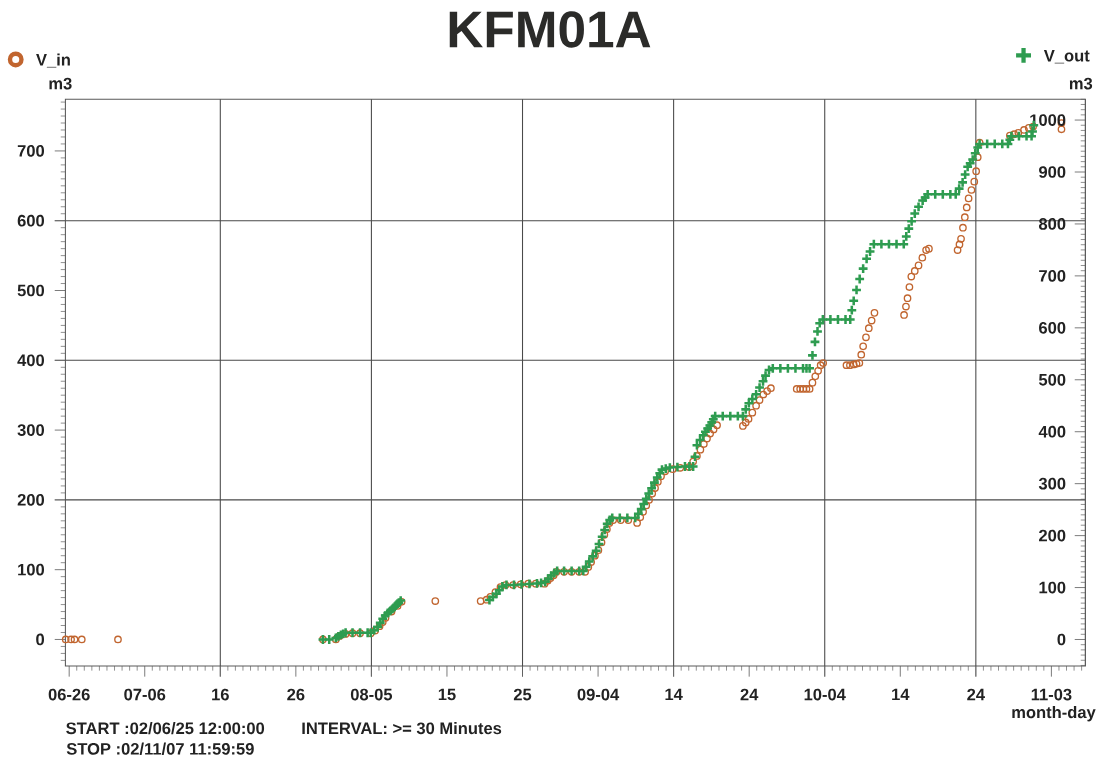 The width and height of the screenshot is (1100, 760). I want to click on y-tick-label: 0, so click(40, 639).